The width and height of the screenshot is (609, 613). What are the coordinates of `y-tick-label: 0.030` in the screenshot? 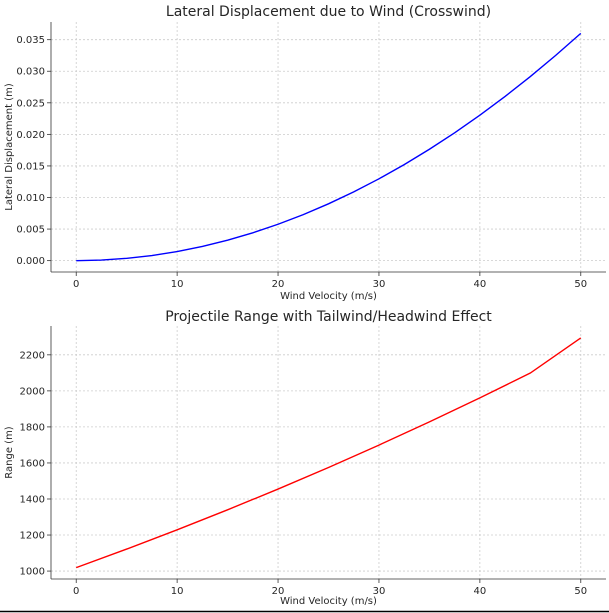 It's located at (30, 72).